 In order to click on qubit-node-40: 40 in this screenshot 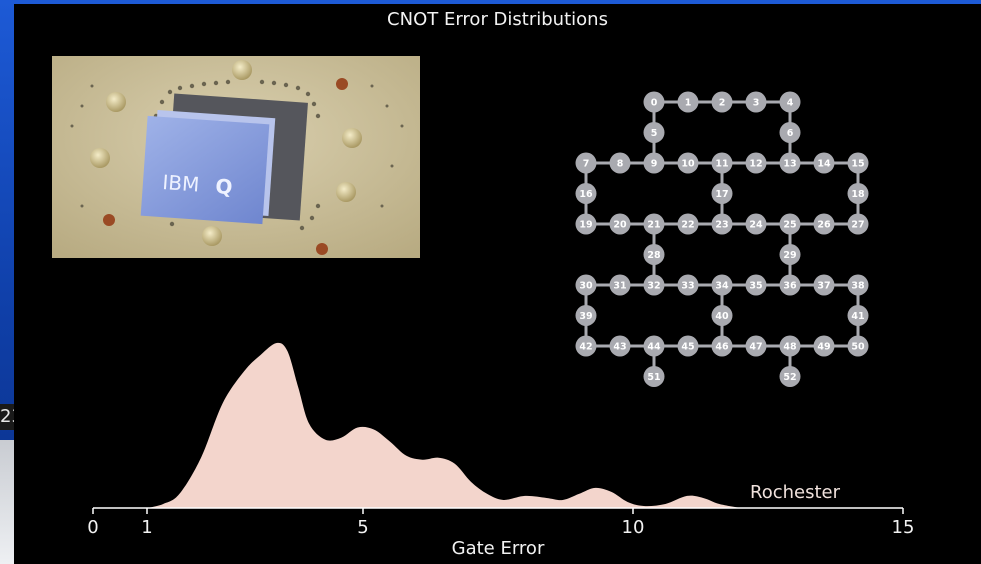, I will do `click(722, 315)`.